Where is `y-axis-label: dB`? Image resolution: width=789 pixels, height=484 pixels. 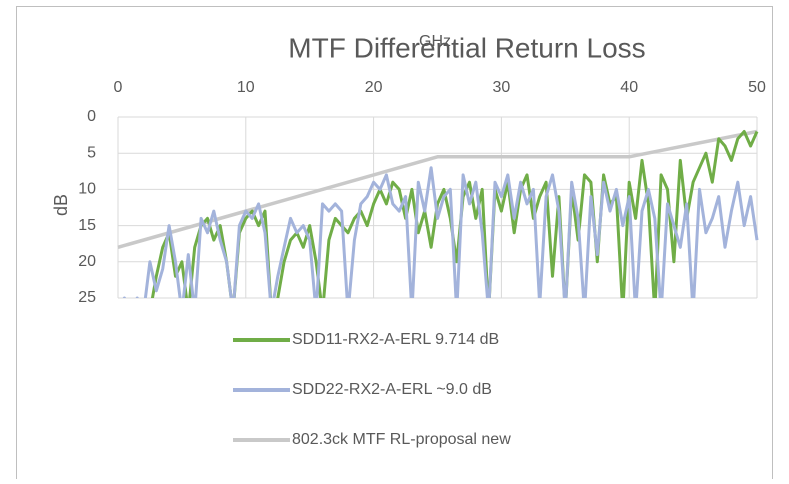
y-axis-label: dB is located at coordinates (61, 205).